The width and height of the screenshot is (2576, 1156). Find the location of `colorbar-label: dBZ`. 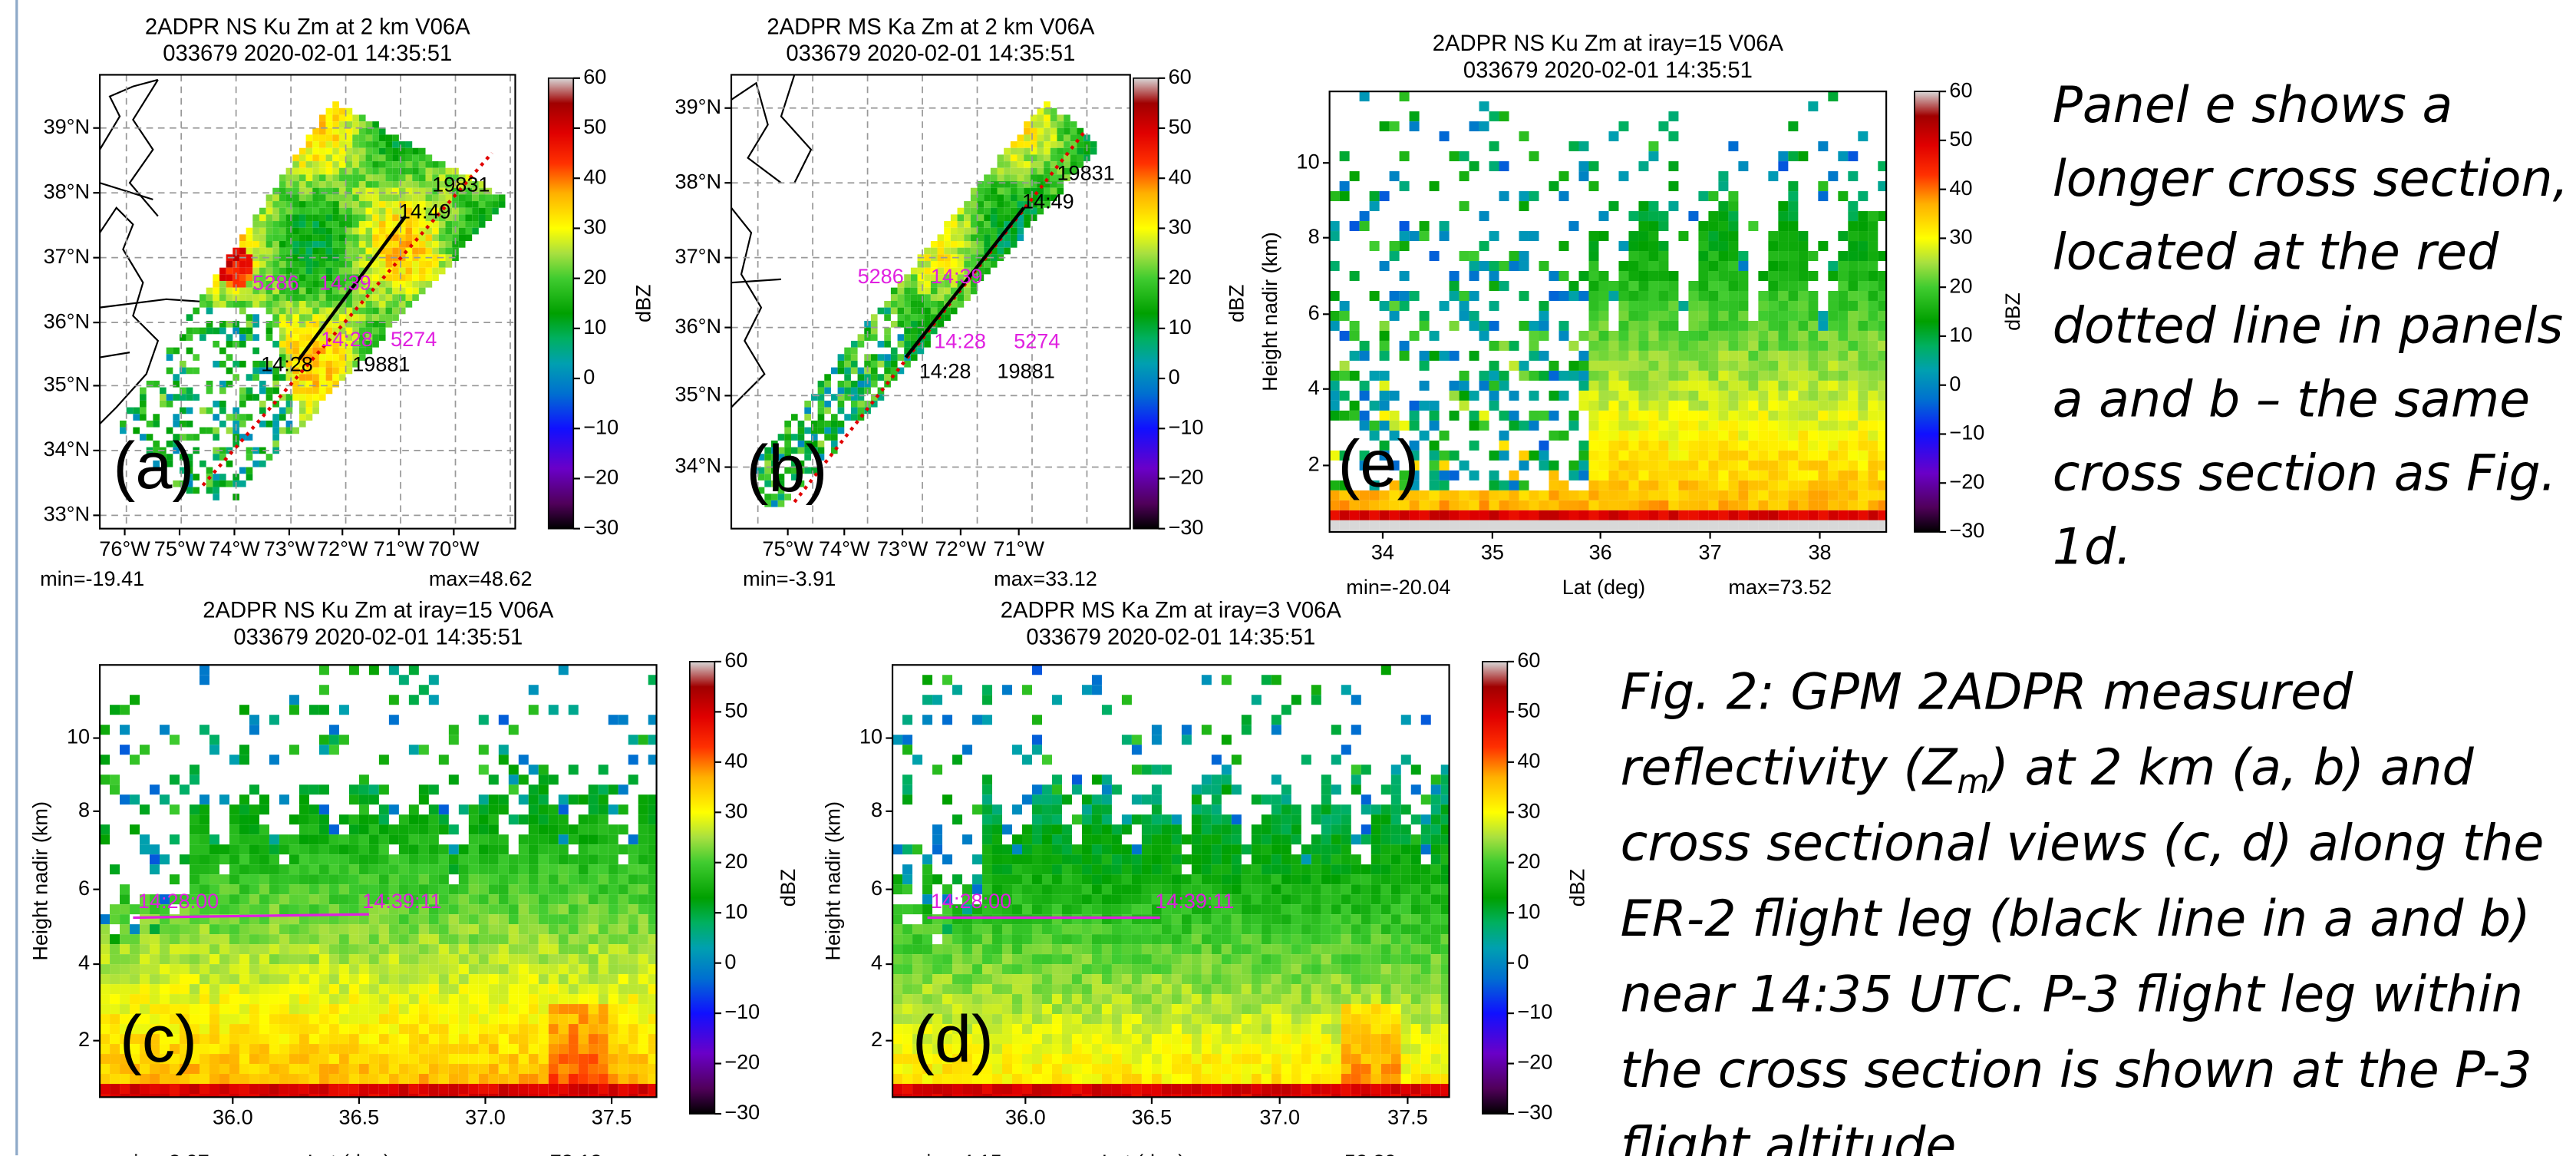

colorbar-label: dBZ is located at coordinates (643, 303).